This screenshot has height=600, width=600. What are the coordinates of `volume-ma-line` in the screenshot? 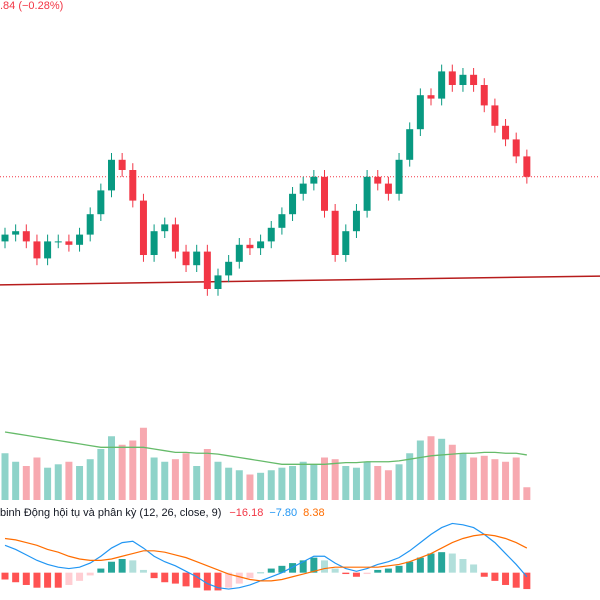 It's located at (265, 448).